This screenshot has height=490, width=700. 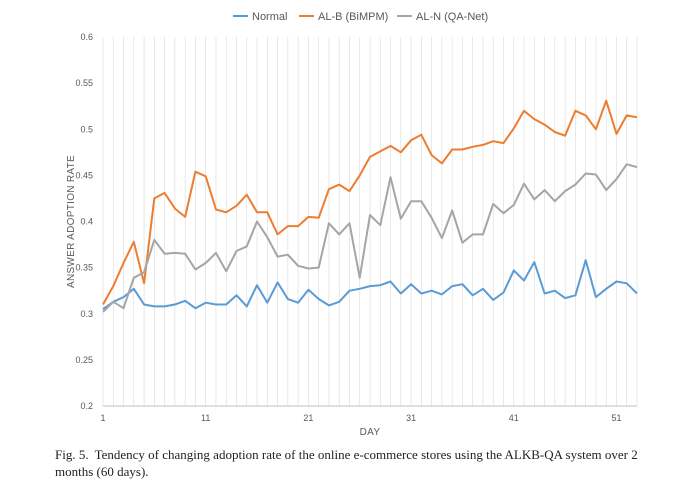 I want to click on x-tick-labels: 1 11 21 31 41 51, so click(x=360, y=418).